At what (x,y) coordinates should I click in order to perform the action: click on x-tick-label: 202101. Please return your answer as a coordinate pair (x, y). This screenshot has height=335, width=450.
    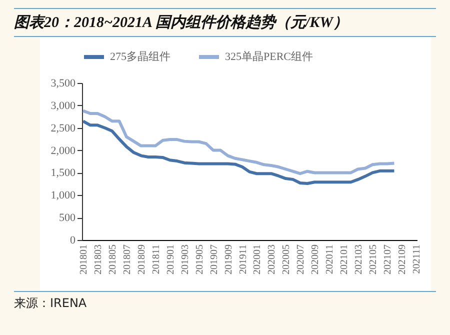
    Looking at the image, I should click on (344, 259).